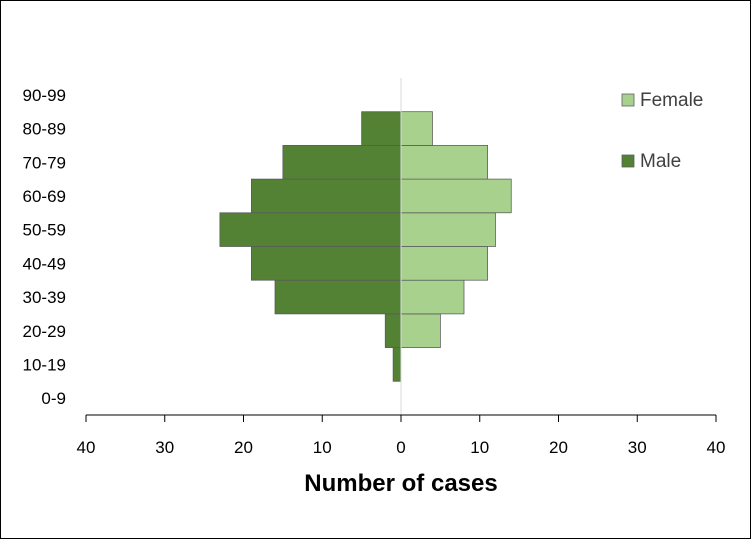  What do you see at coordinates (44, 129) in the screenshot?
I see `y-tick-label: 80-89` at bounding box center [44, 129].